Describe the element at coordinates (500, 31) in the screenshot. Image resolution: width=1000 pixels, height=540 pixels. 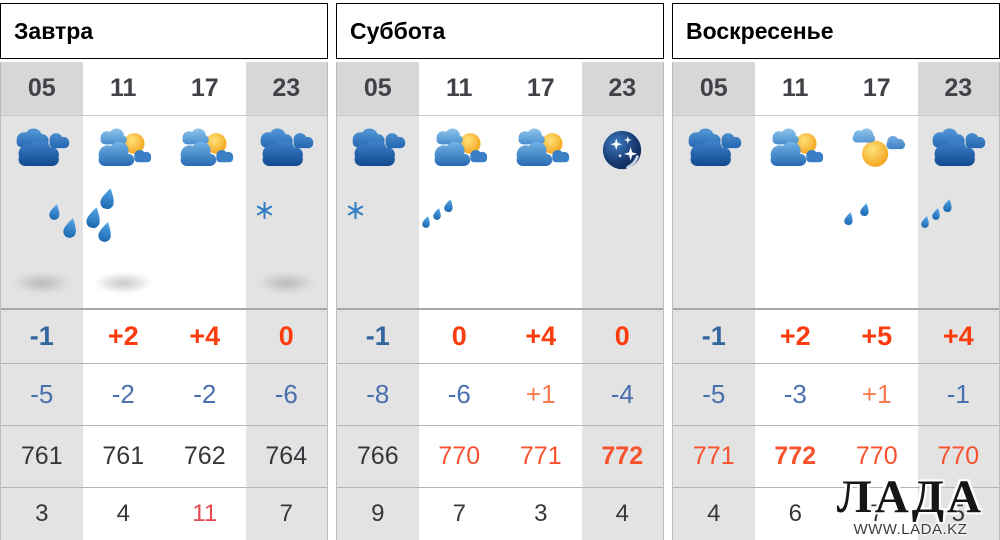
I see `tab-saturday: Суббота` at that location.